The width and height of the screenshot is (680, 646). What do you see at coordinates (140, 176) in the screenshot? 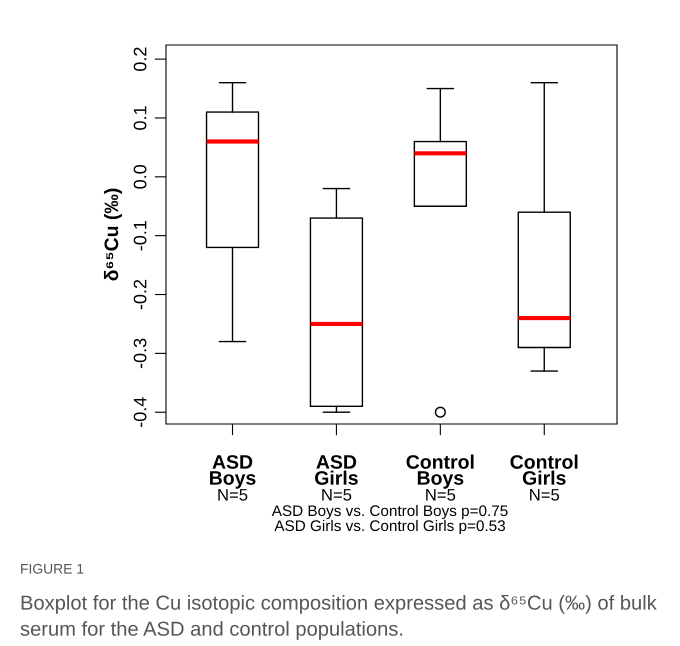
I see `y-tick-label: 0.0` at bounding box center [140, 176].